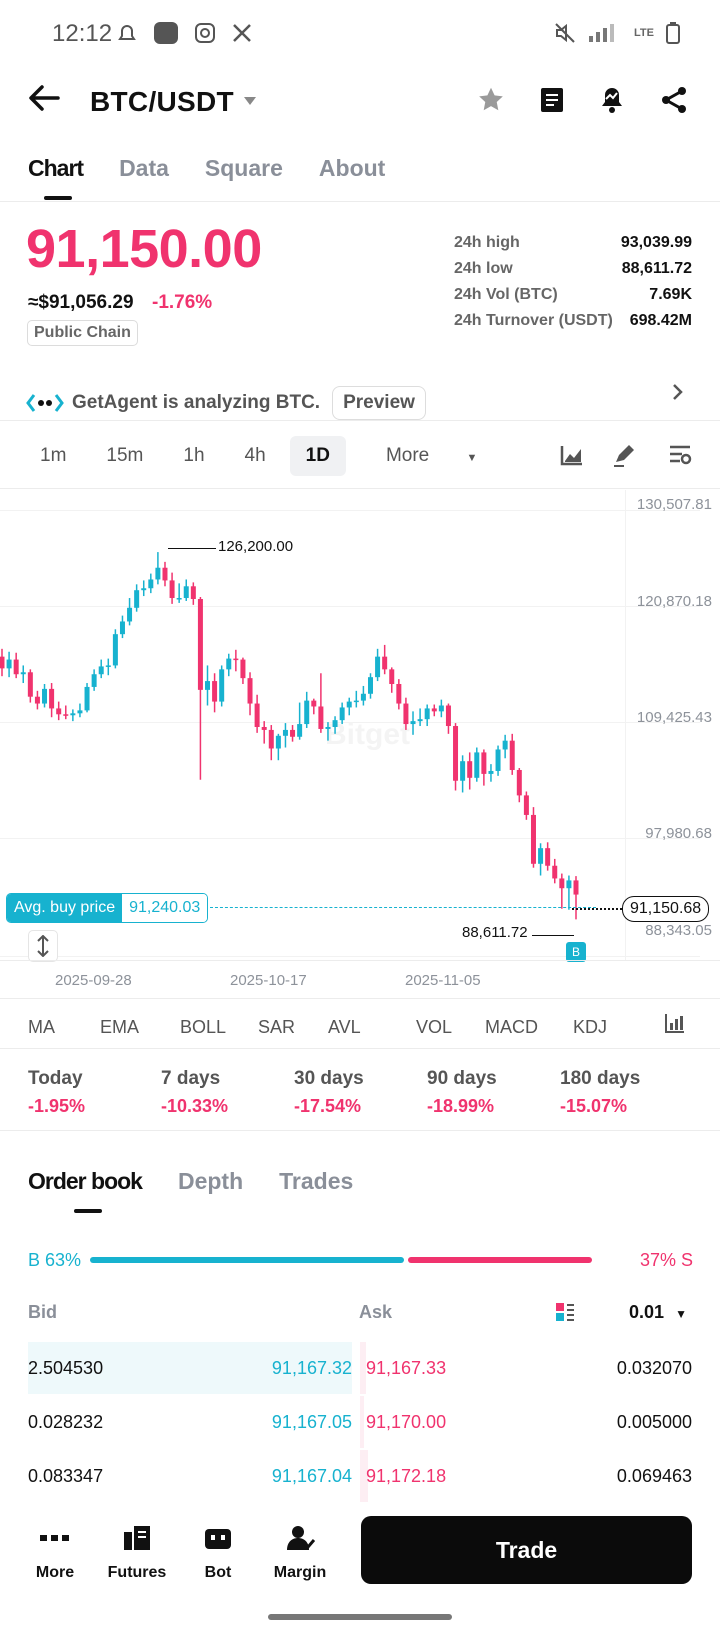 This screenshot has height=1640, width=720. I want to click on indicator-bar: MA EMA BOLL SAR AVL VOL MACD KDJ, so click(368, 1027).